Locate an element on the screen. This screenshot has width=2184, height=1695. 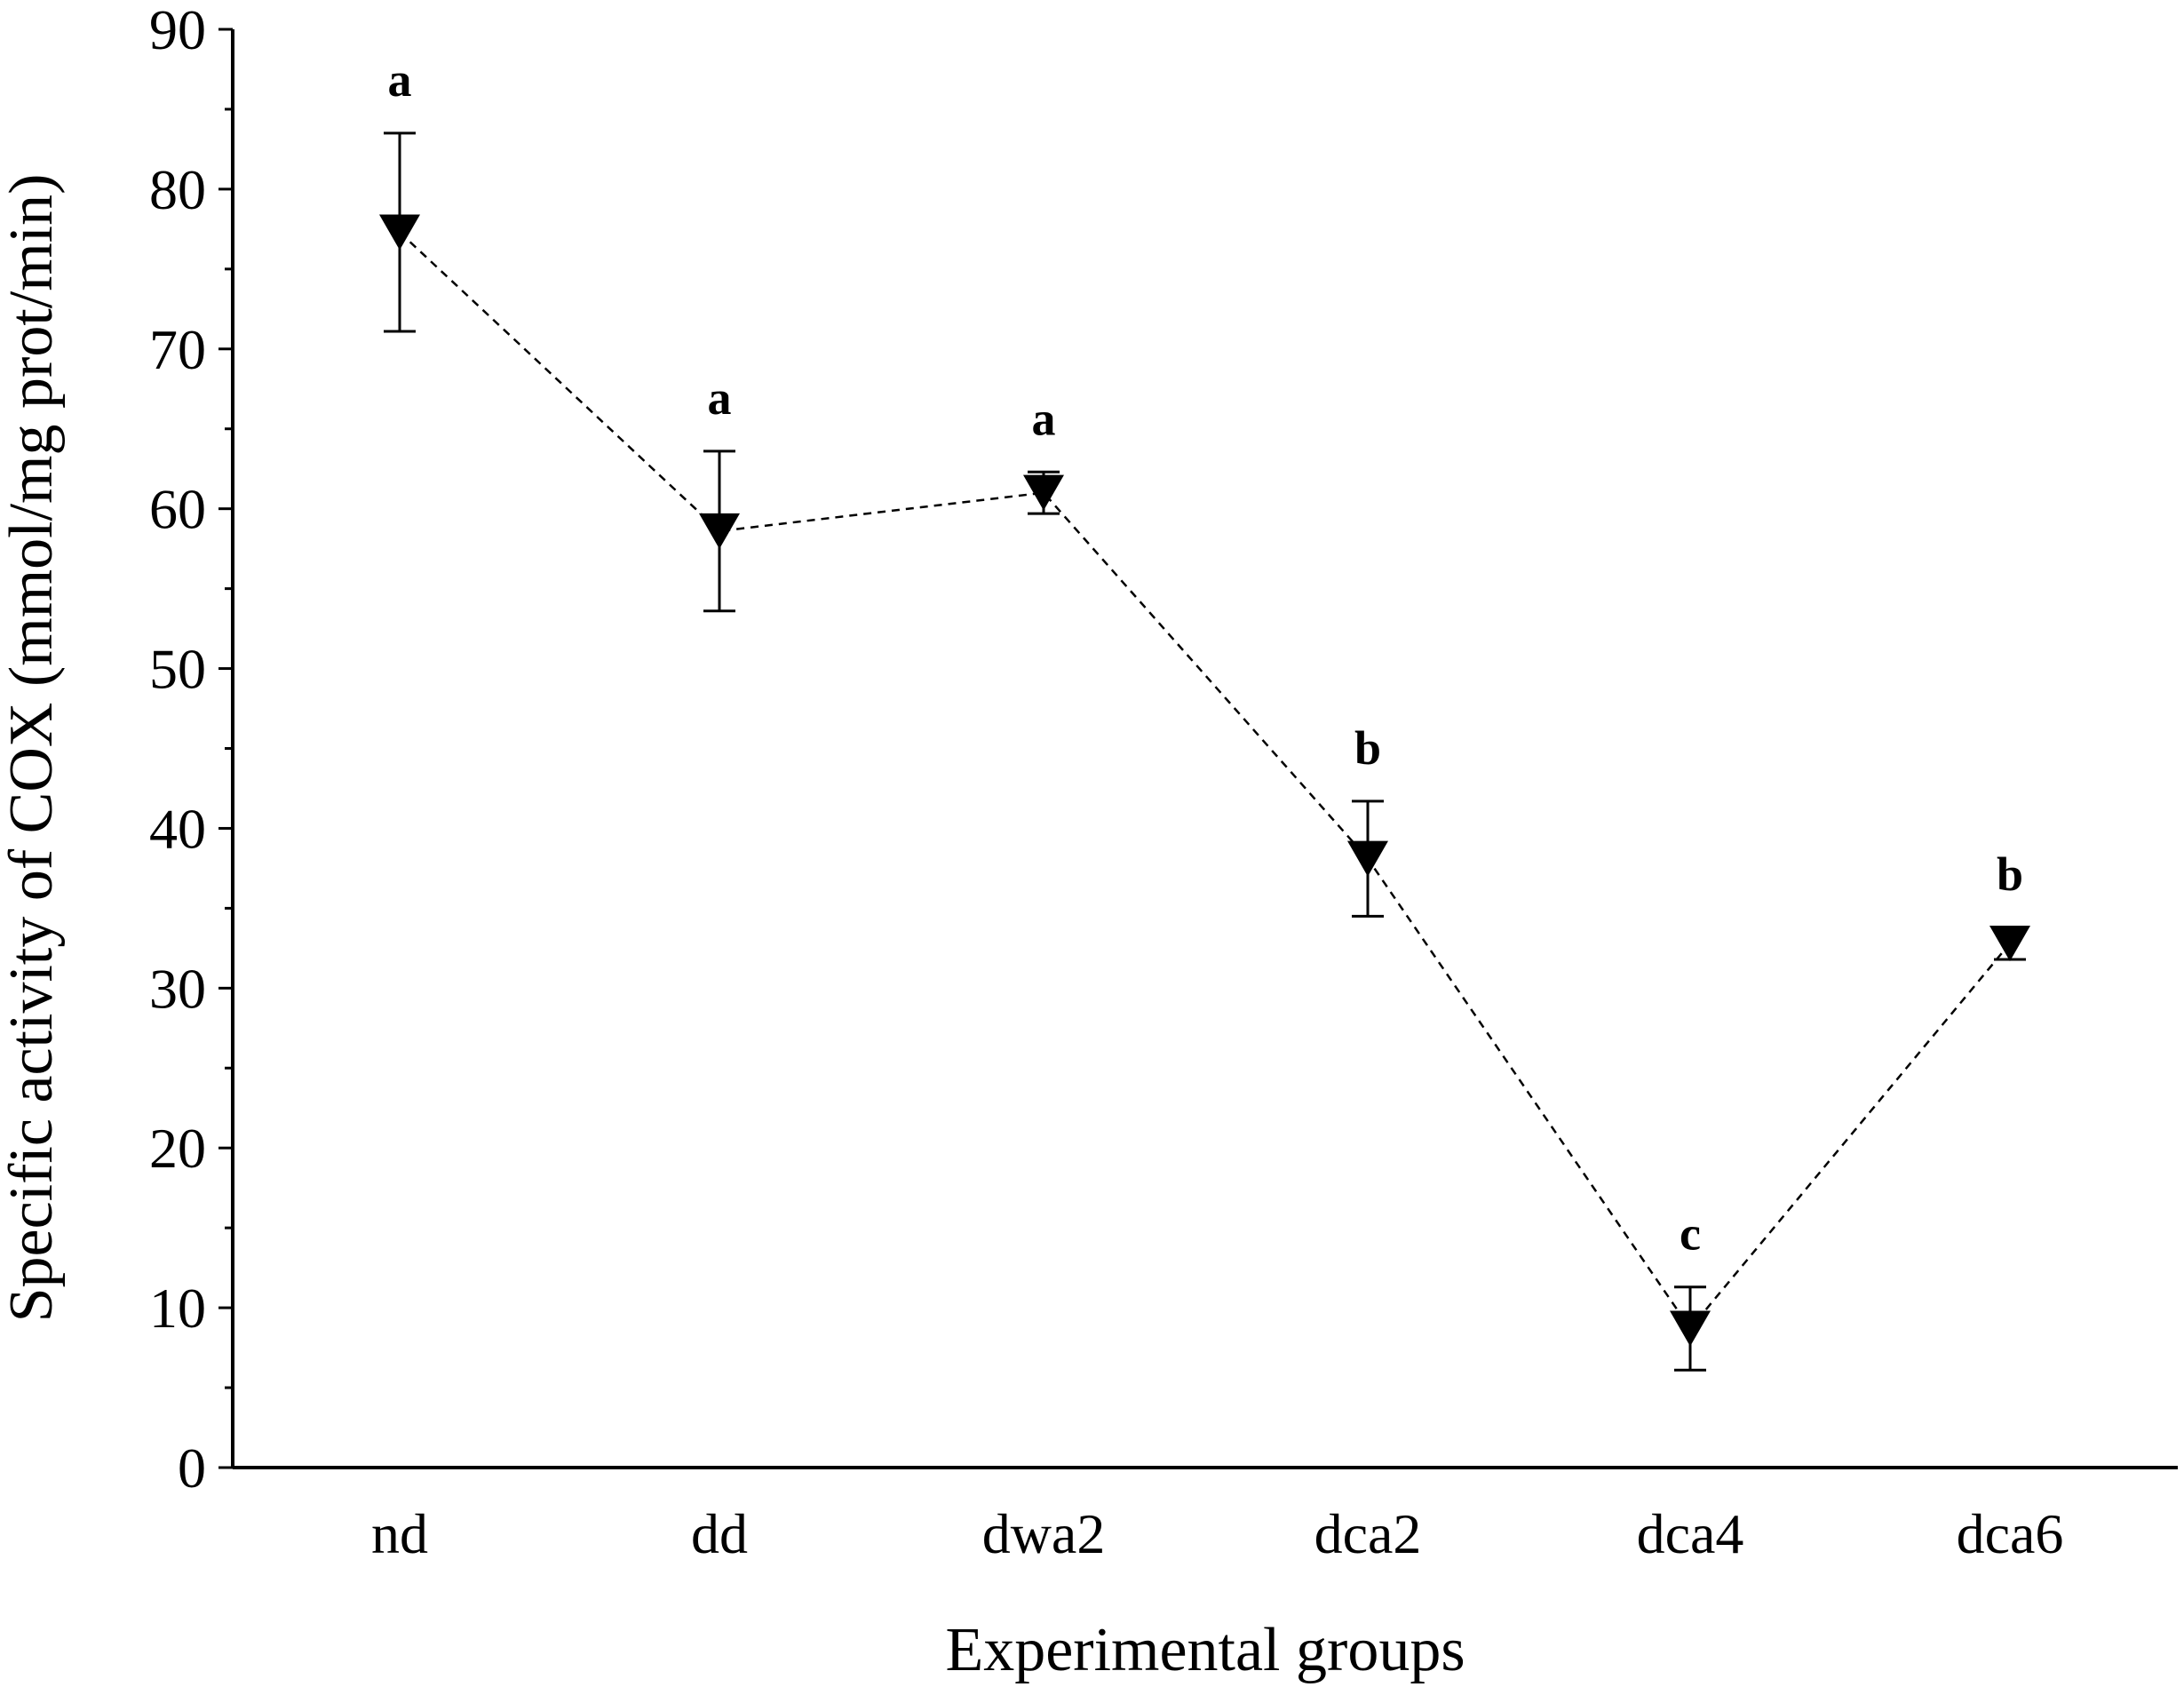
y-ticks: 0 10 20 30 40 50 60 70 80 90 is located at coordinates (191, 750).